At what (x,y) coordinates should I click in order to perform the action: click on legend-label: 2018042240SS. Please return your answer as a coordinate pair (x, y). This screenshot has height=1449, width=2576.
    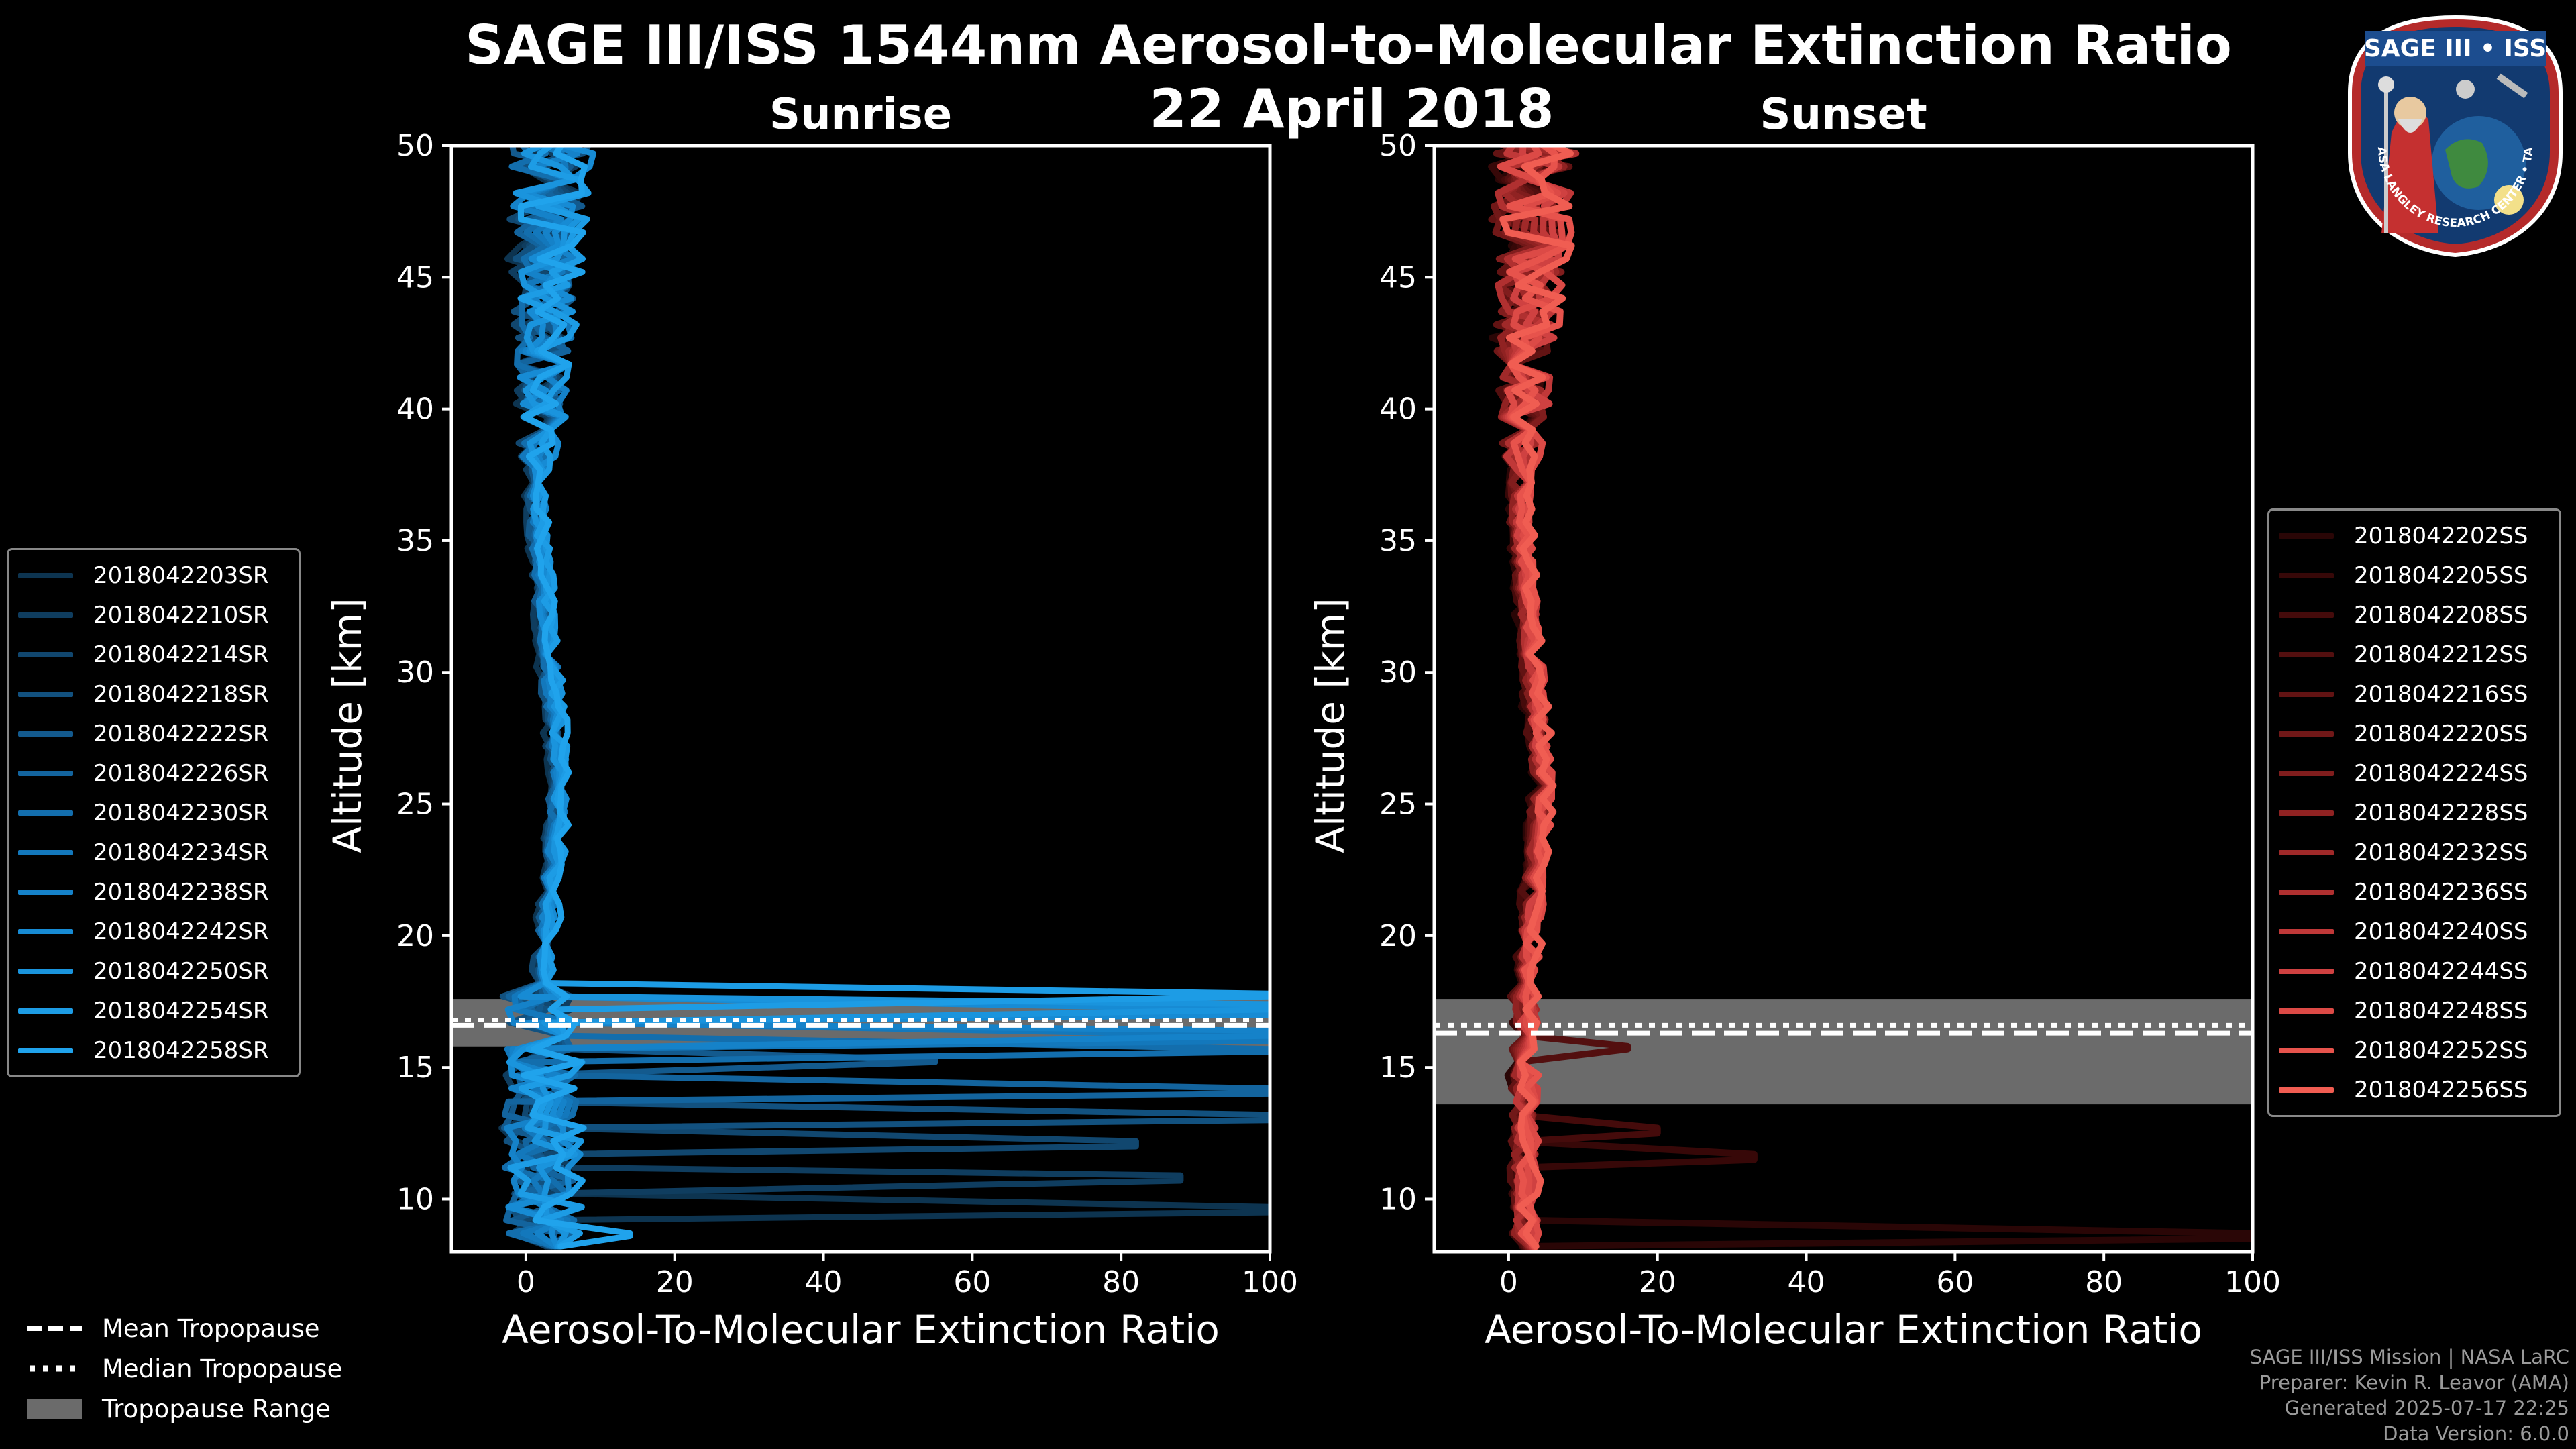
    Looking at the image, I should click on (2441, 931).